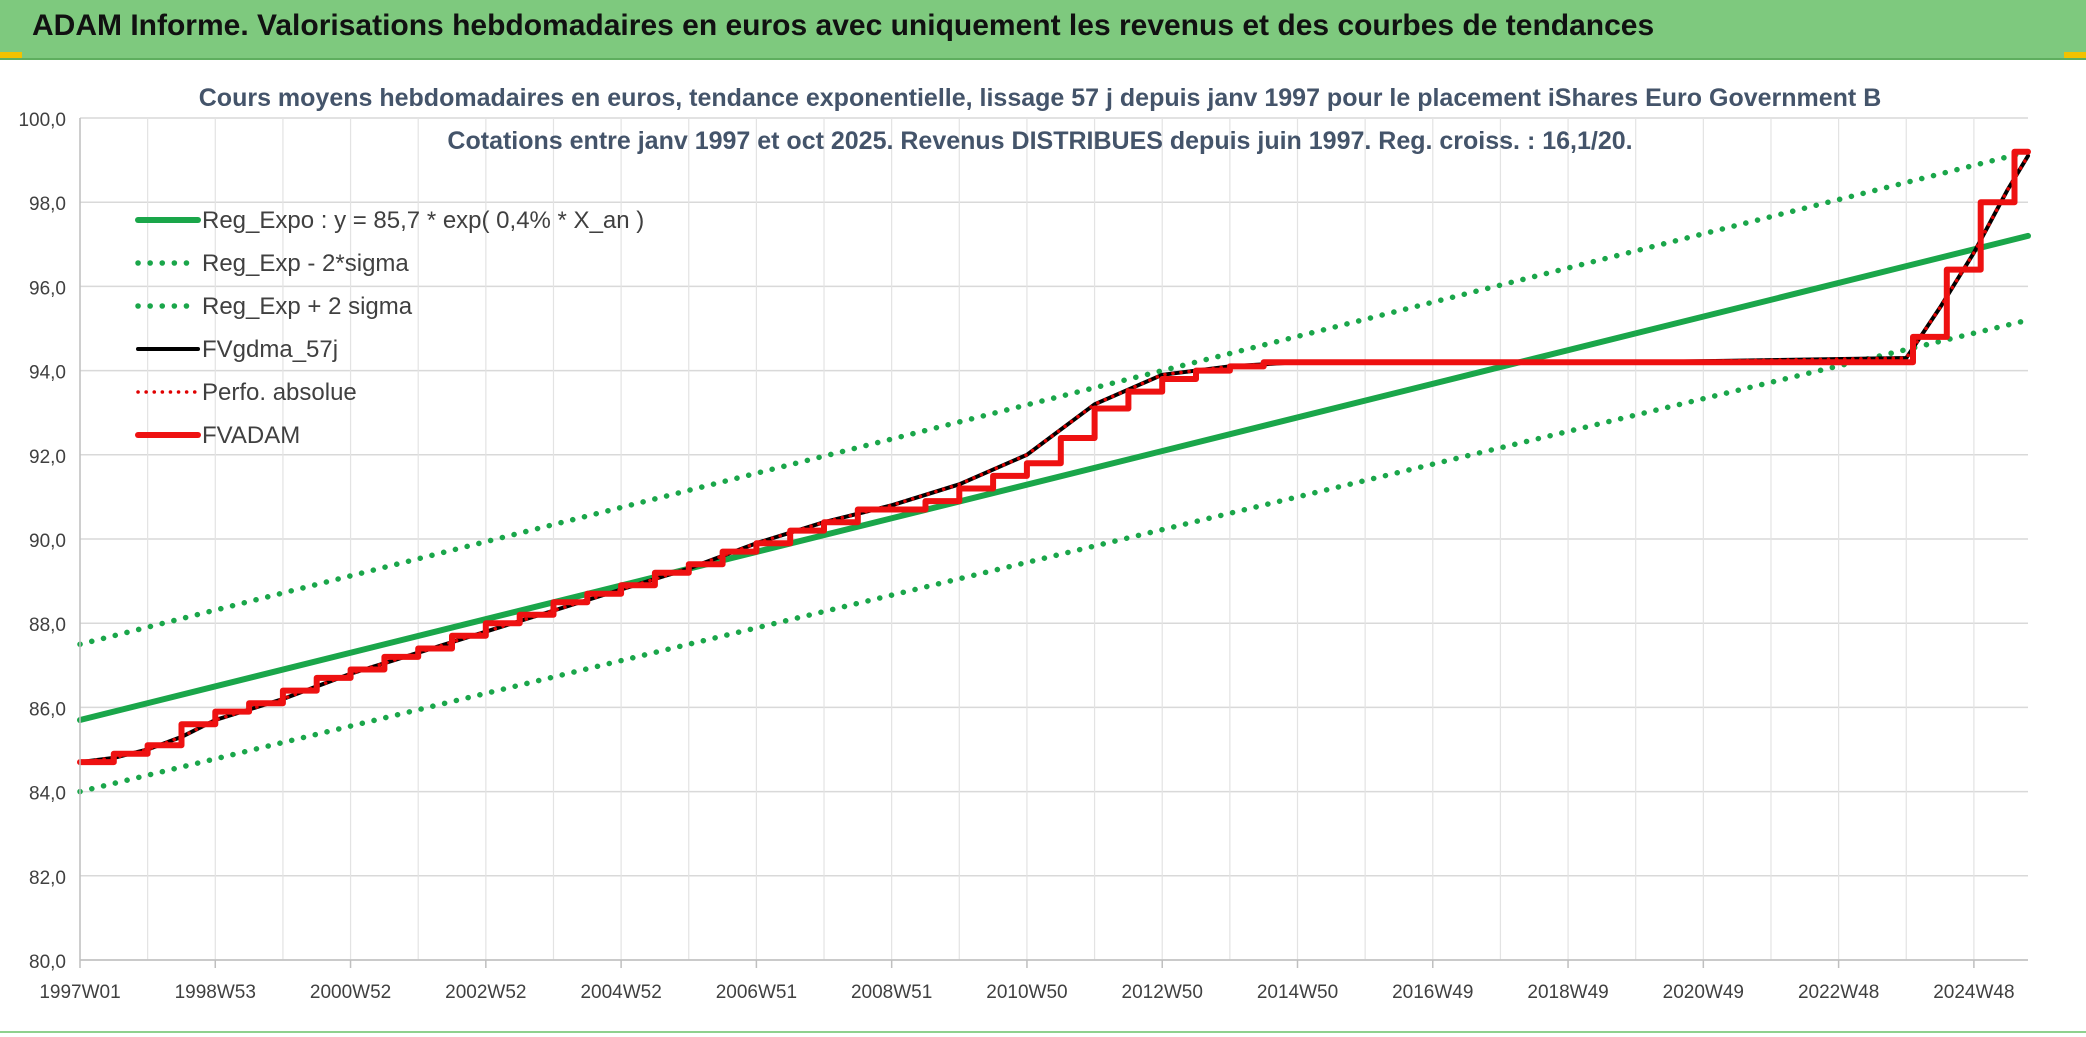  What do you see at coordinates (1026, 992) in the screenshot?
I see `x-tick-label: 2010W50` at bounding box center [1026, 992].